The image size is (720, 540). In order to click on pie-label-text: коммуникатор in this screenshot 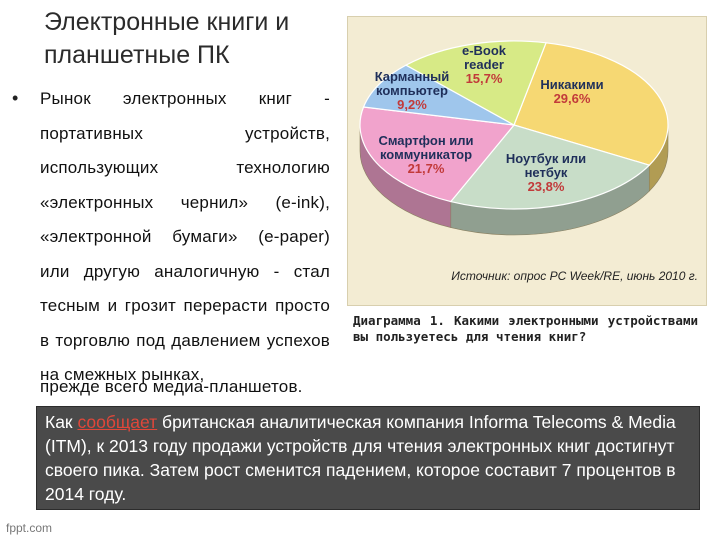, I will do `click(426, 154)`.